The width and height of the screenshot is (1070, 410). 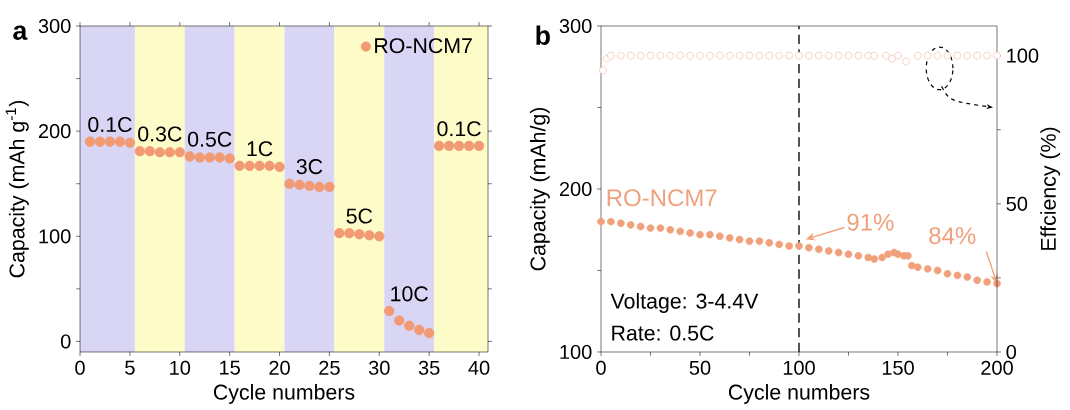 What do you see at coordinates (65, 341) in the screenshot?
I see `y-tick-label: 0` at bounding box center [65, 341].